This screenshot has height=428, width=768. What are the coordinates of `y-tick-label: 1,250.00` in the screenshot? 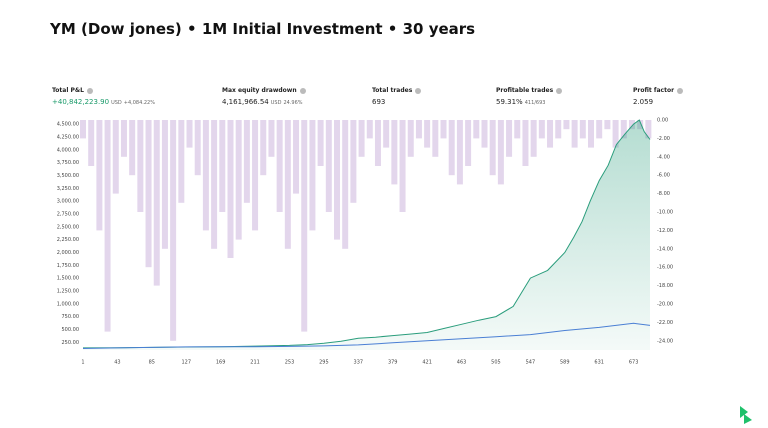 It's located at (68, 291).